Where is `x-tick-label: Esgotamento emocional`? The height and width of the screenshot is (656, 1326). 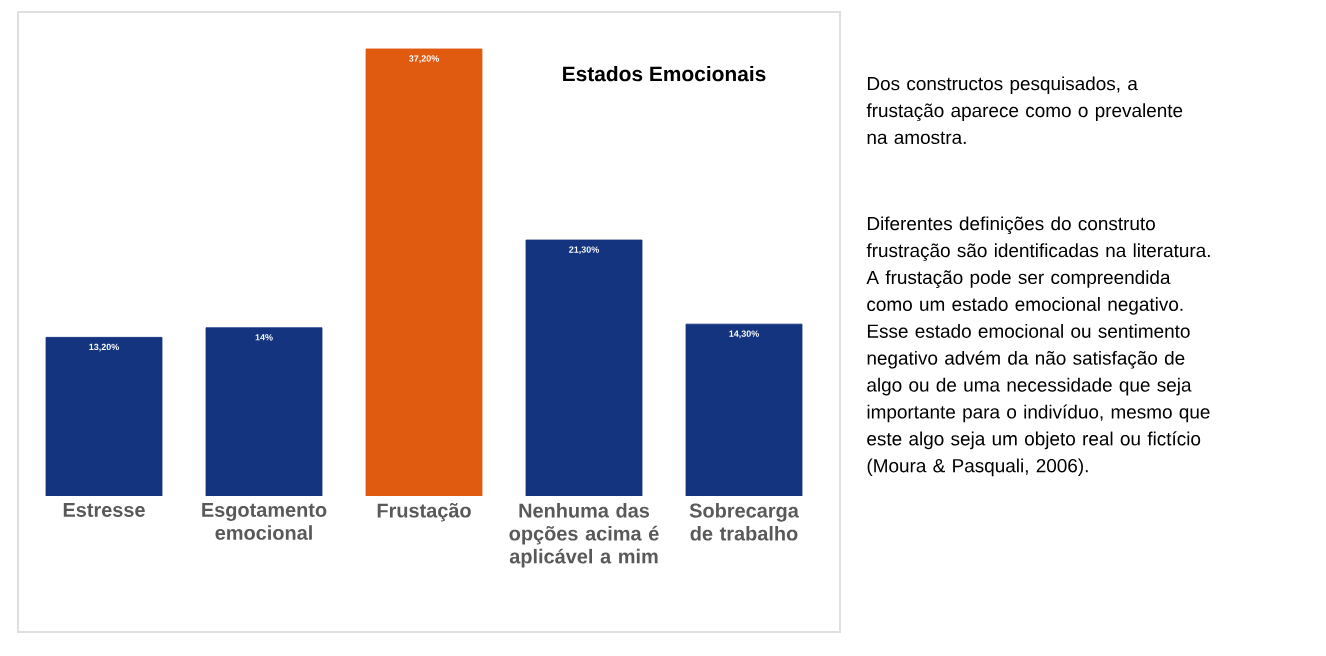 x-tick-label: Esgotamento emocional is located at coordinates (264, 521).